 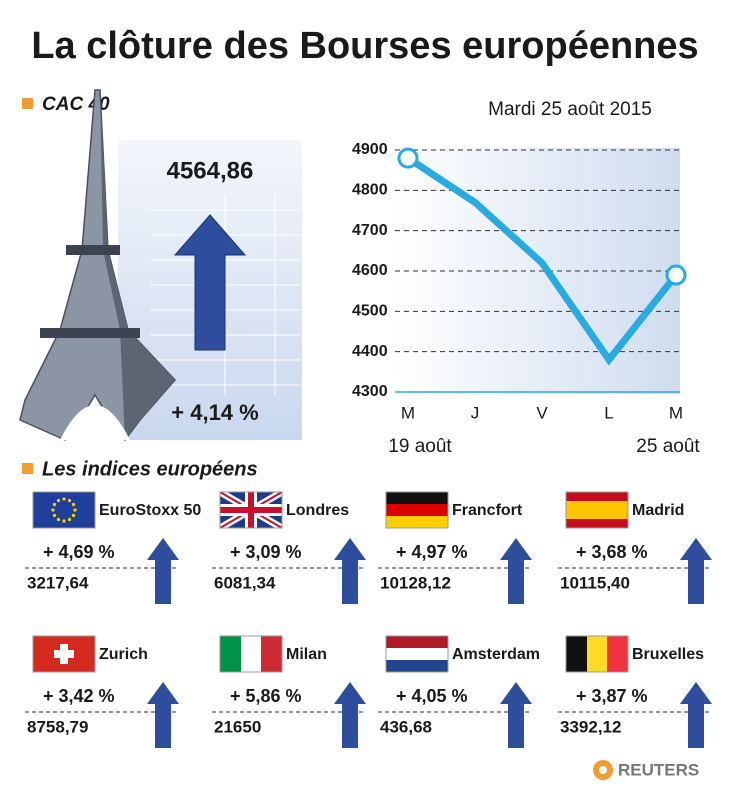 What do you see at coordinates (612, 696) in the screenshot?
I see `index-change: + 3,87 %` at bounding box center [612, 696].